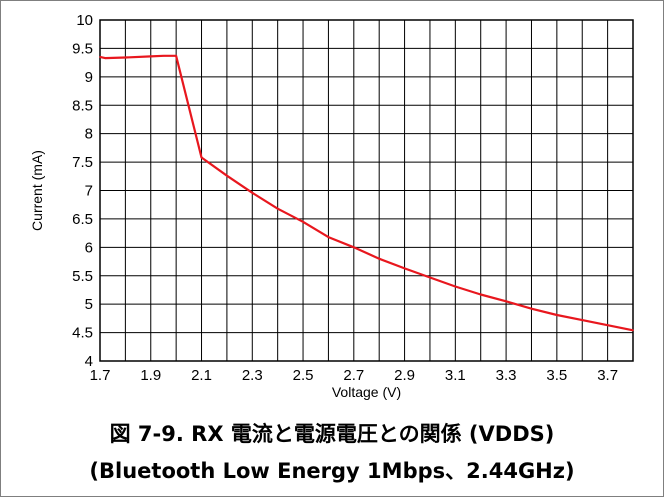  I want to click on x-tick-label: 2.1, so click(201, 375).